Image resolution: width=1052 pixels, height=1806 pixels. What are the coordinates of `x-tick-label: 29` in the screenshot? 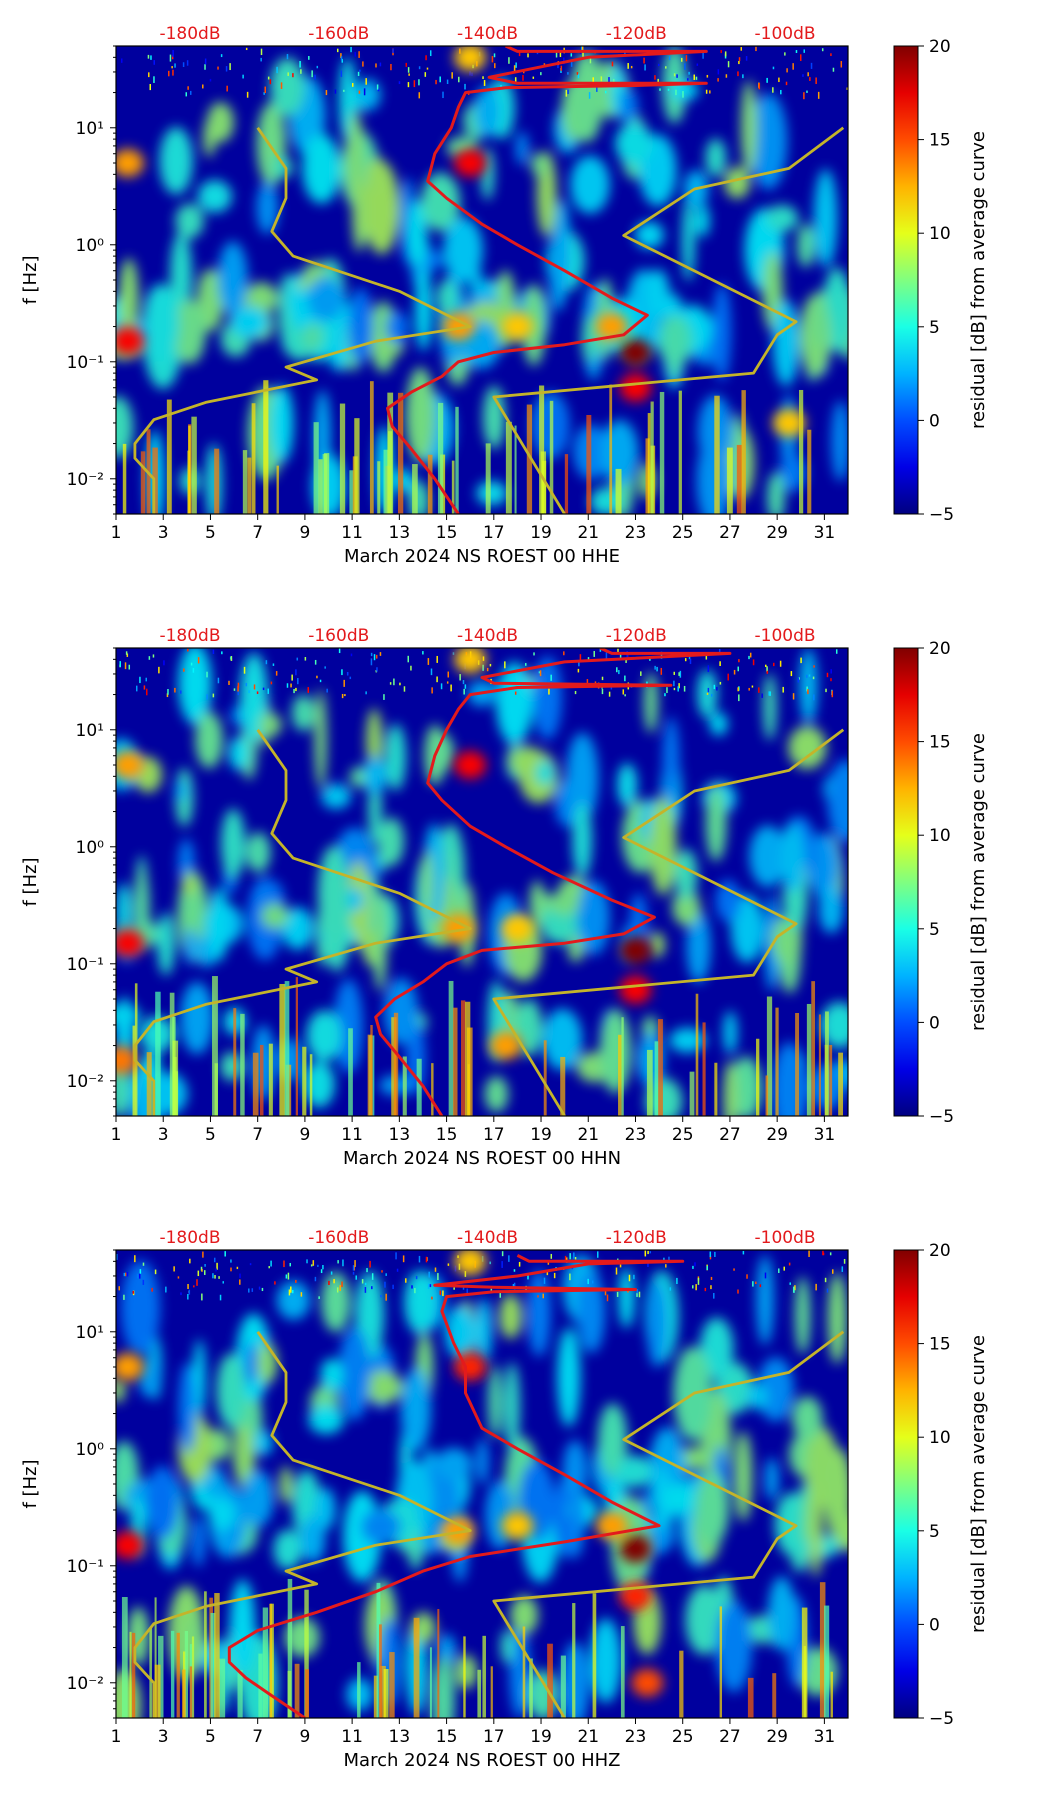 It's located at (777, 1737).